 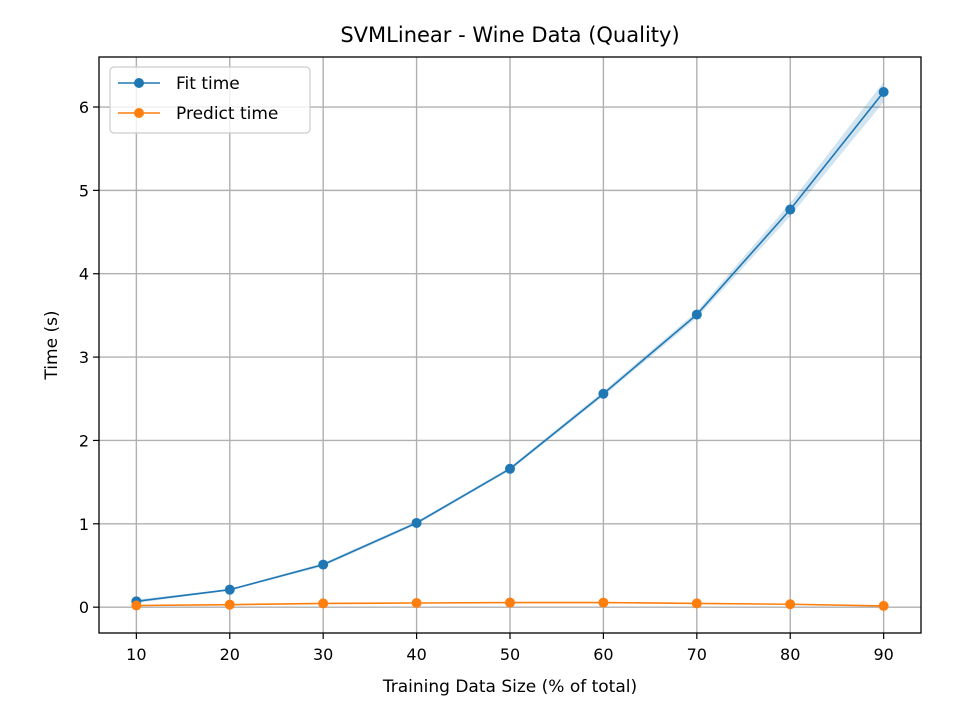 What do you see at coordinates (697, 654) in the screenshot?
I see `x-tick-label: 70` at bounding box center [697, 654].